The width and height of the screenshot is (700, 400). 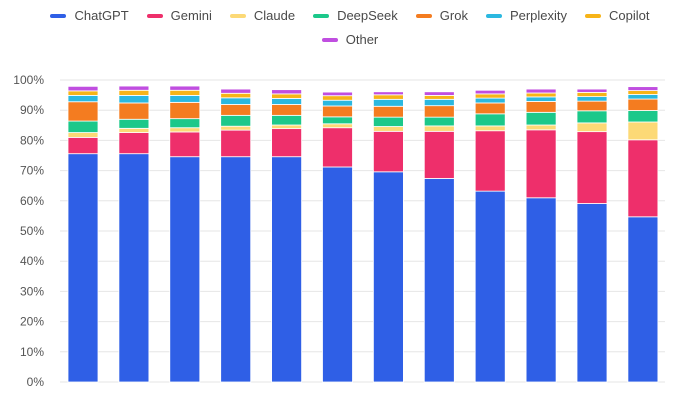 I want to click on legend-item-copilot: Copilot, so click(x=617, y=16).